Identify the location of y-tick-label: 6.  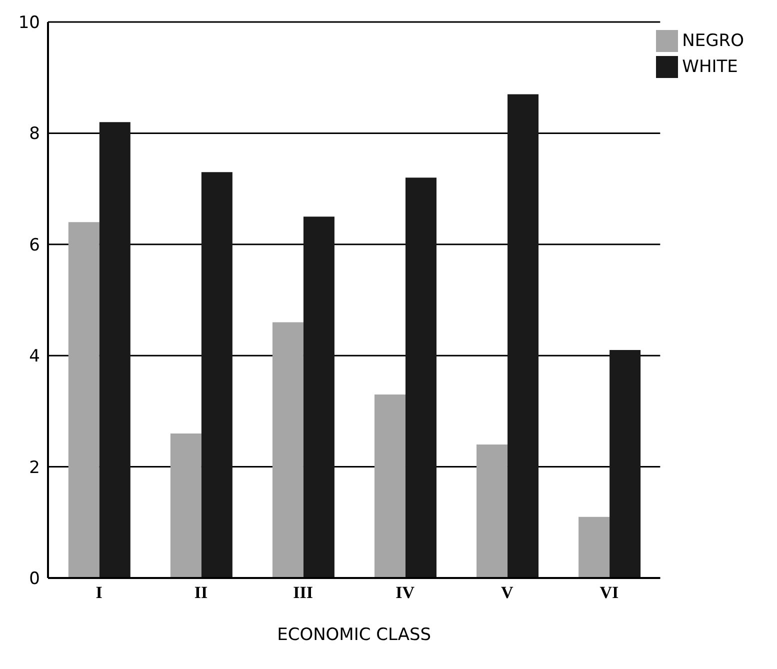
(34, 245).